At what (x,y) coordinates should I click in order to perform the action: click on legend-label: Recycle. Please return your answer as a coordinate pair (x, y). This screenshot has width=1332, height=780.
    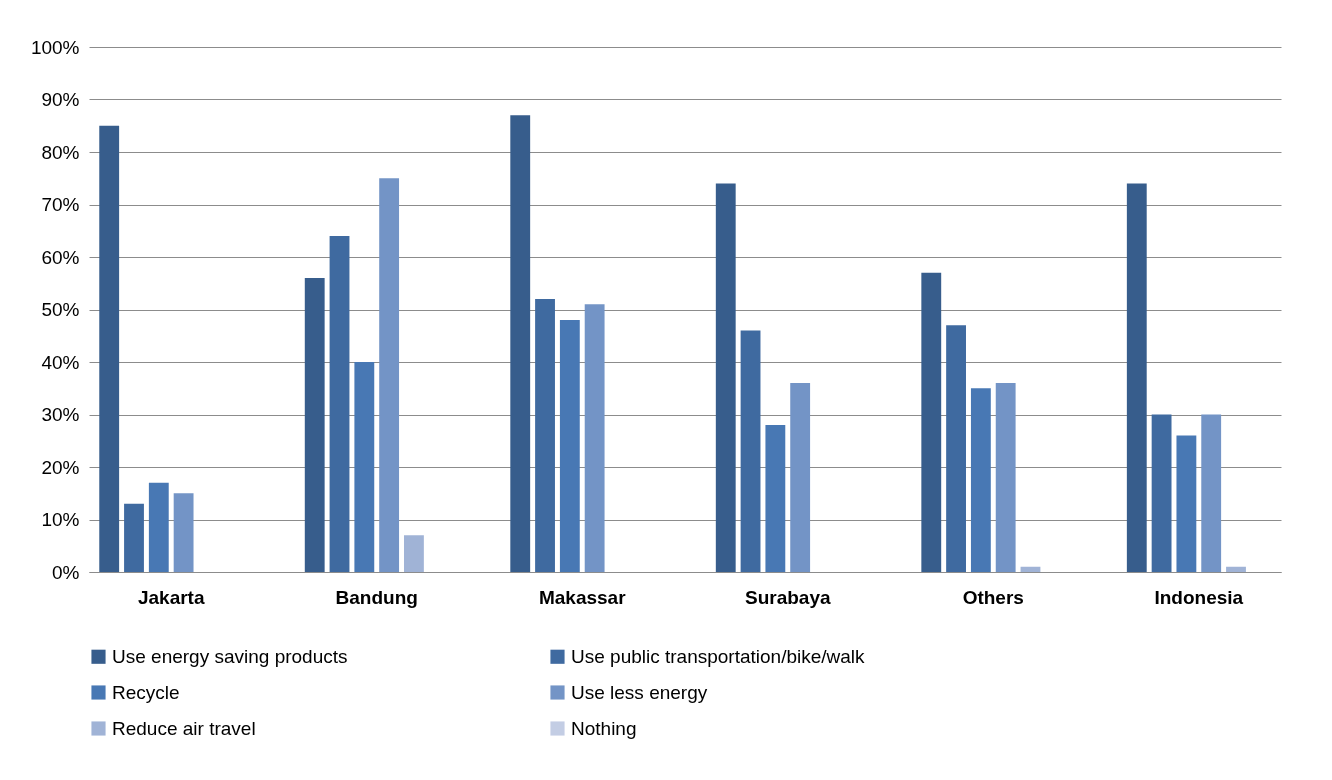
    Looking at the image, I should click on (146, 692).